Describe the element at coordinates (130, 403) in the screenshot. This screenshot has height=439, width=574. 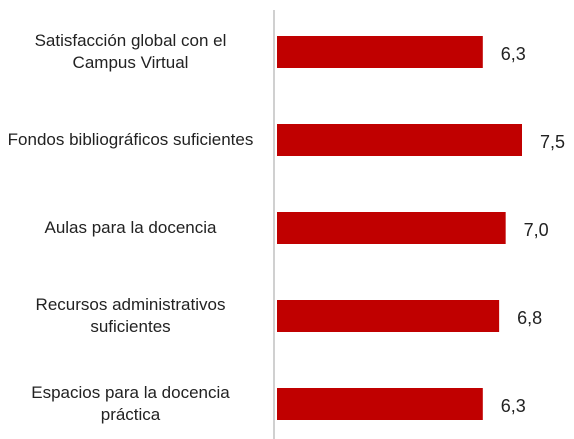
I see `category-label: Espacios para la docencia práctica` at that location.